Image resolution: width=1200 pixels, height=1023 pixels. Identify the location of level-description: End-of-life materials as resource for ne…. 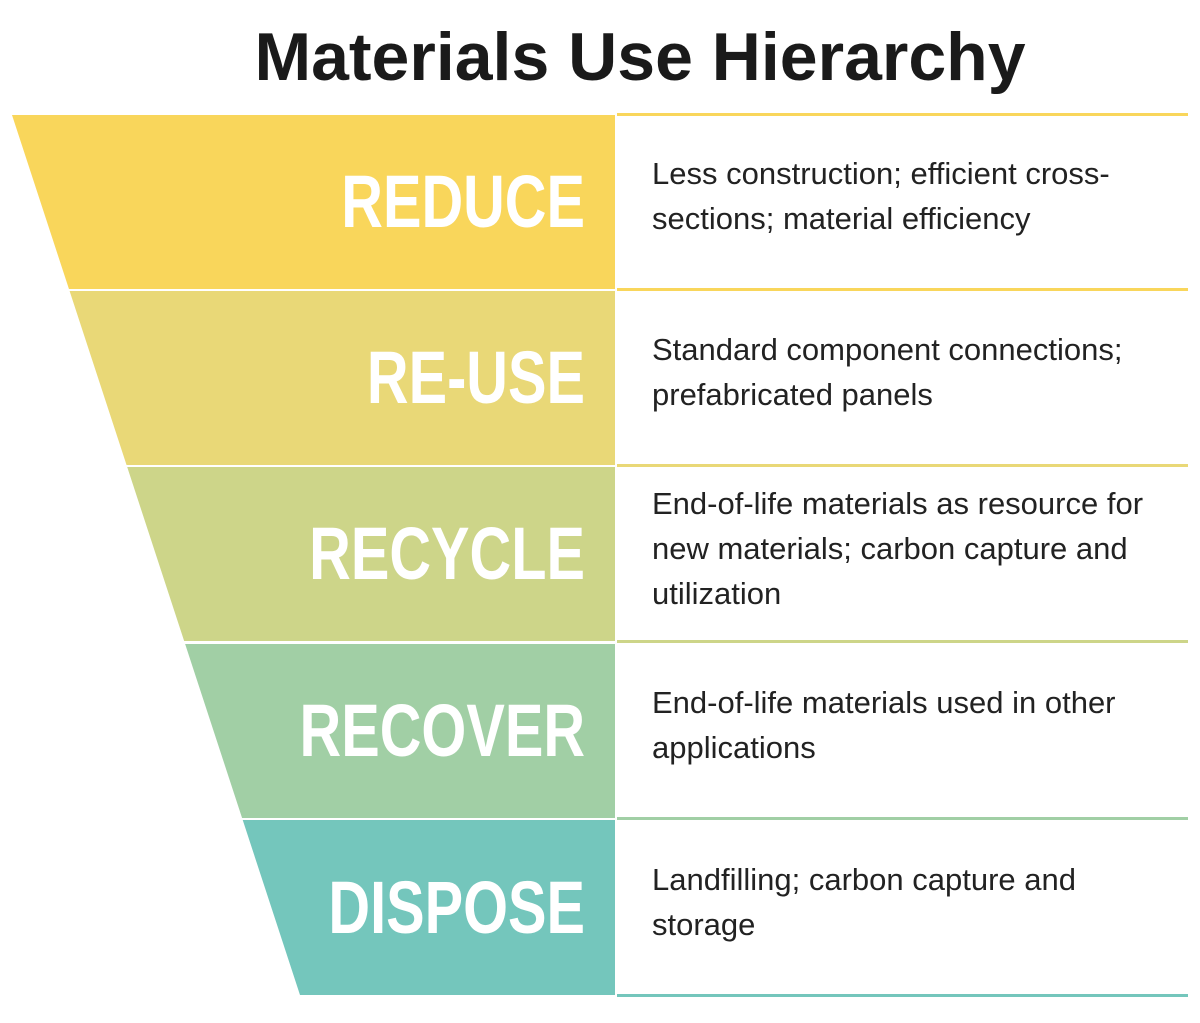
(898, 548).